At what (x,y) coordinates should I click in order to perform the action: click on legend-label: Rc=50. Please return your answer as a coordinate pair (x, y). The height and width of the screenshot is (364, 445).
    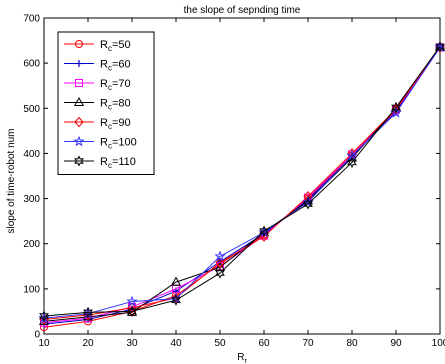
    Looking at the image, I should click on (115, 46).